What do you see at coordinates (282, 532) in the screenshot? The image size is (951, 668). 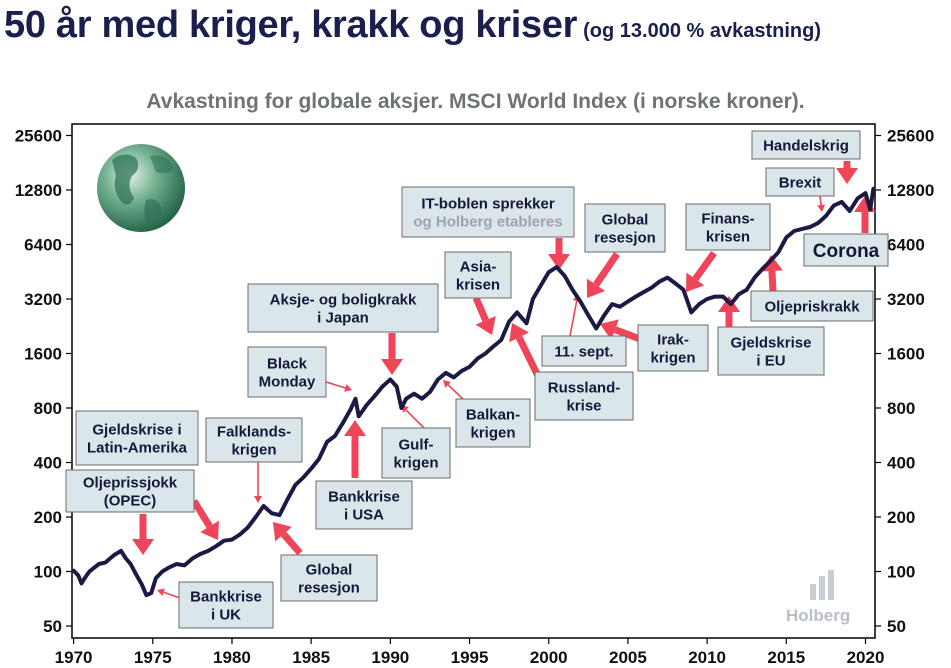 I see `arrow-global-resesjon-1-head` at bounding box center [282, 532].